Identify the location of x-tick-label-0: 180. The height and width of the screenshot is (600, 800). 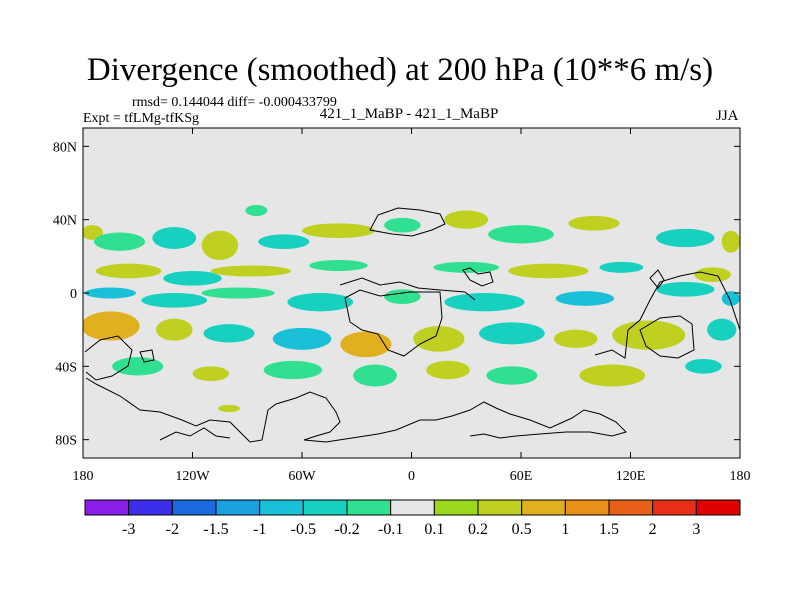
(83, 476).